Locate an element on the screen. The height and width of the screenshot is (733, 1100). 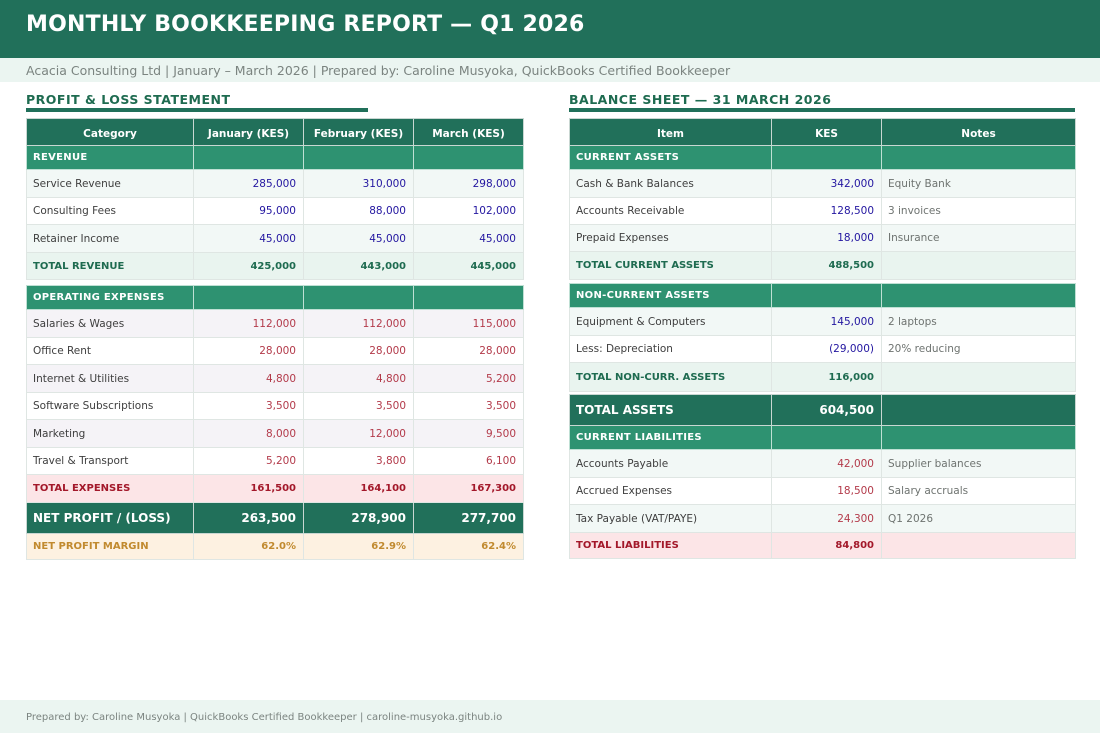
cell-jan: 28,000 is located at coordinates (248, 351).